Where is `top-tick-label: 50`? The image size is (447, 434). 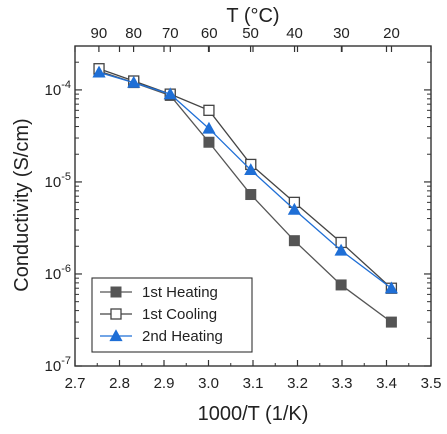
top-tick-label: 50 is located at coordinates (250, 33).